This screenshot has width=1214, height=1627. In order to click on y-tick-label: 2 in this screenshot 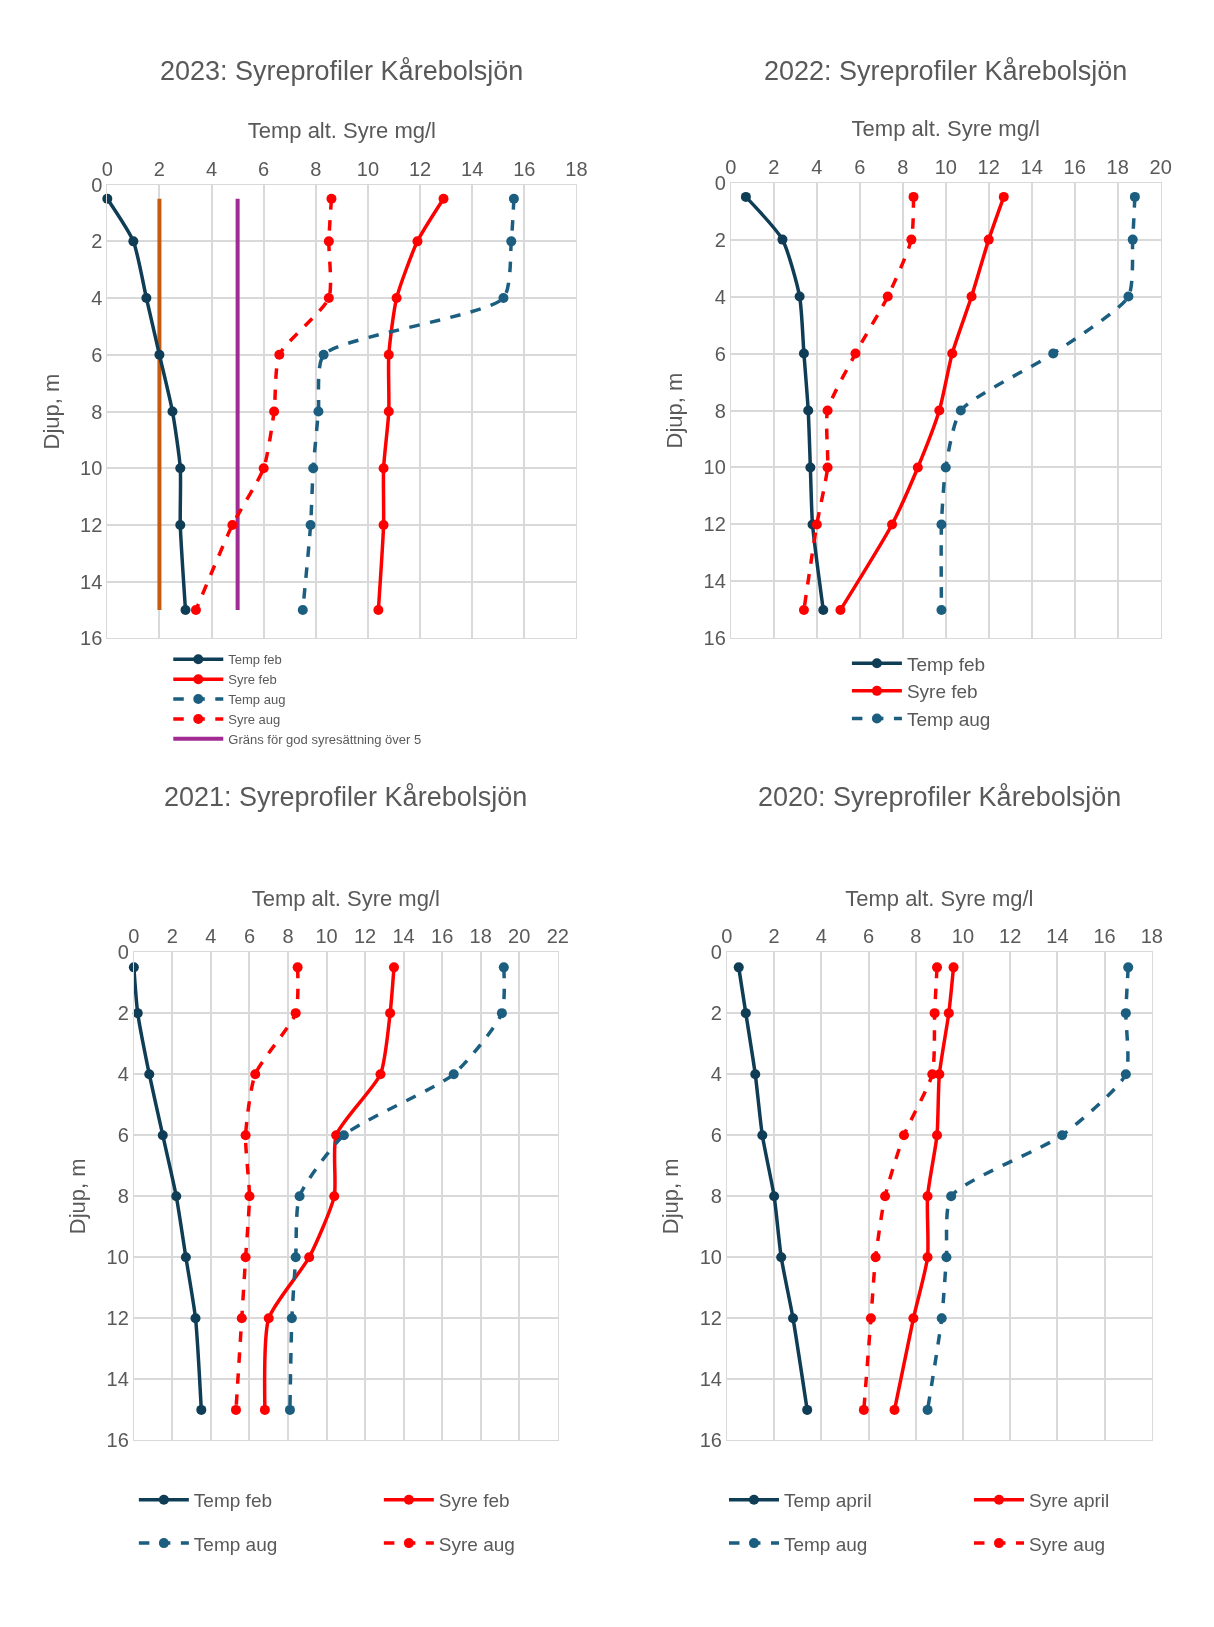, I will do `click(720, 239)`.